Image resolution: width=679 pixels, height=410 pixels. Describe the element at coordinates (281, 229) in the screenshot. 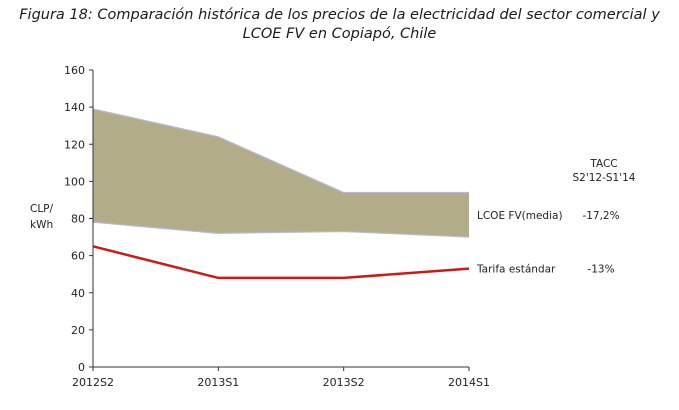

I see `lcoe-band-lower-edge` at that location.